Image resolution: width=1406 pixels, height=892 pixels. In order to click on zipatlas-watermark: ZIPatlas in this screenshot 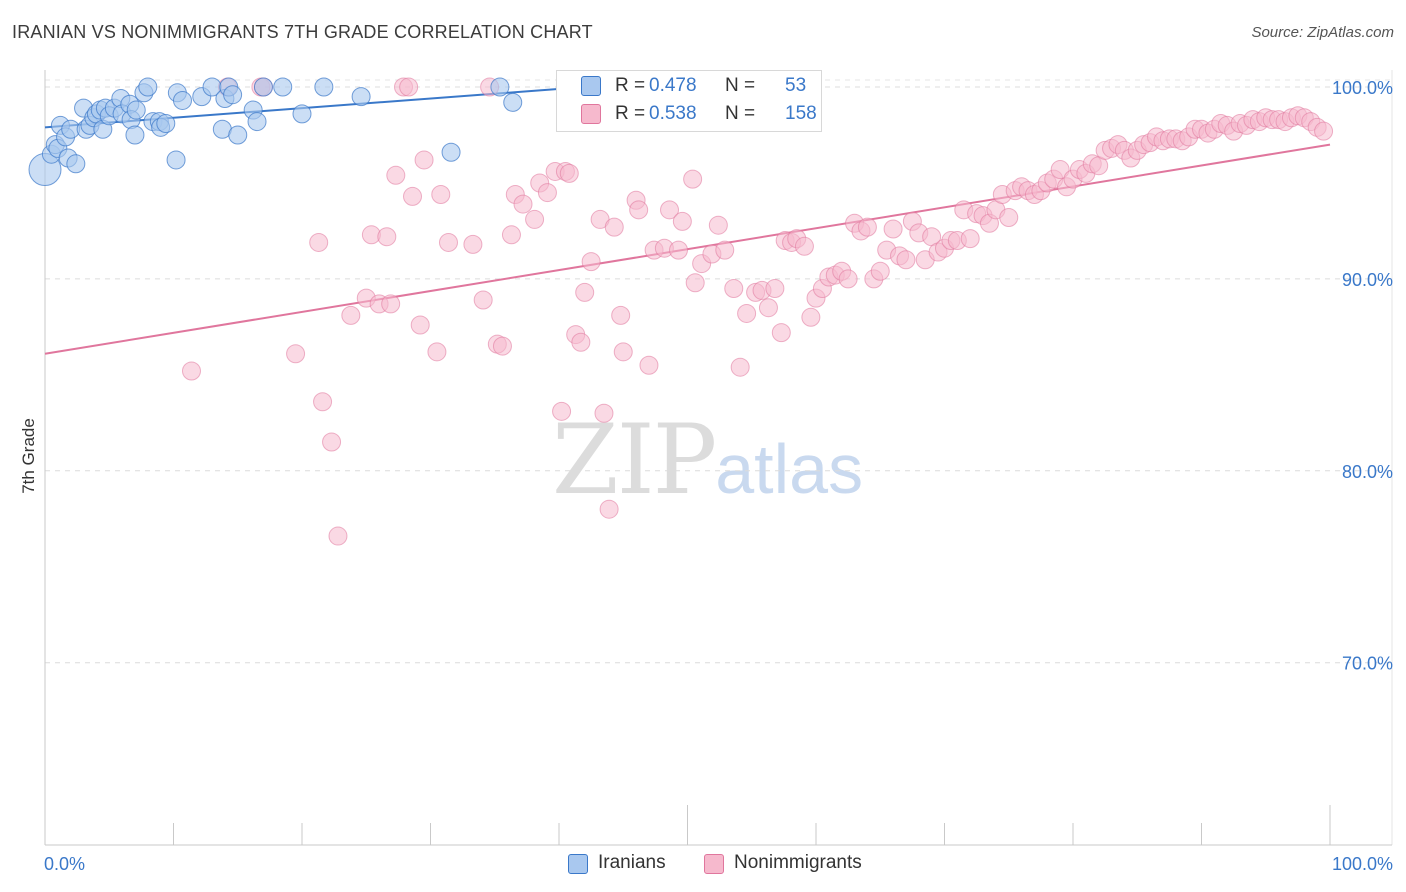, I will do `click(707, 460)`.